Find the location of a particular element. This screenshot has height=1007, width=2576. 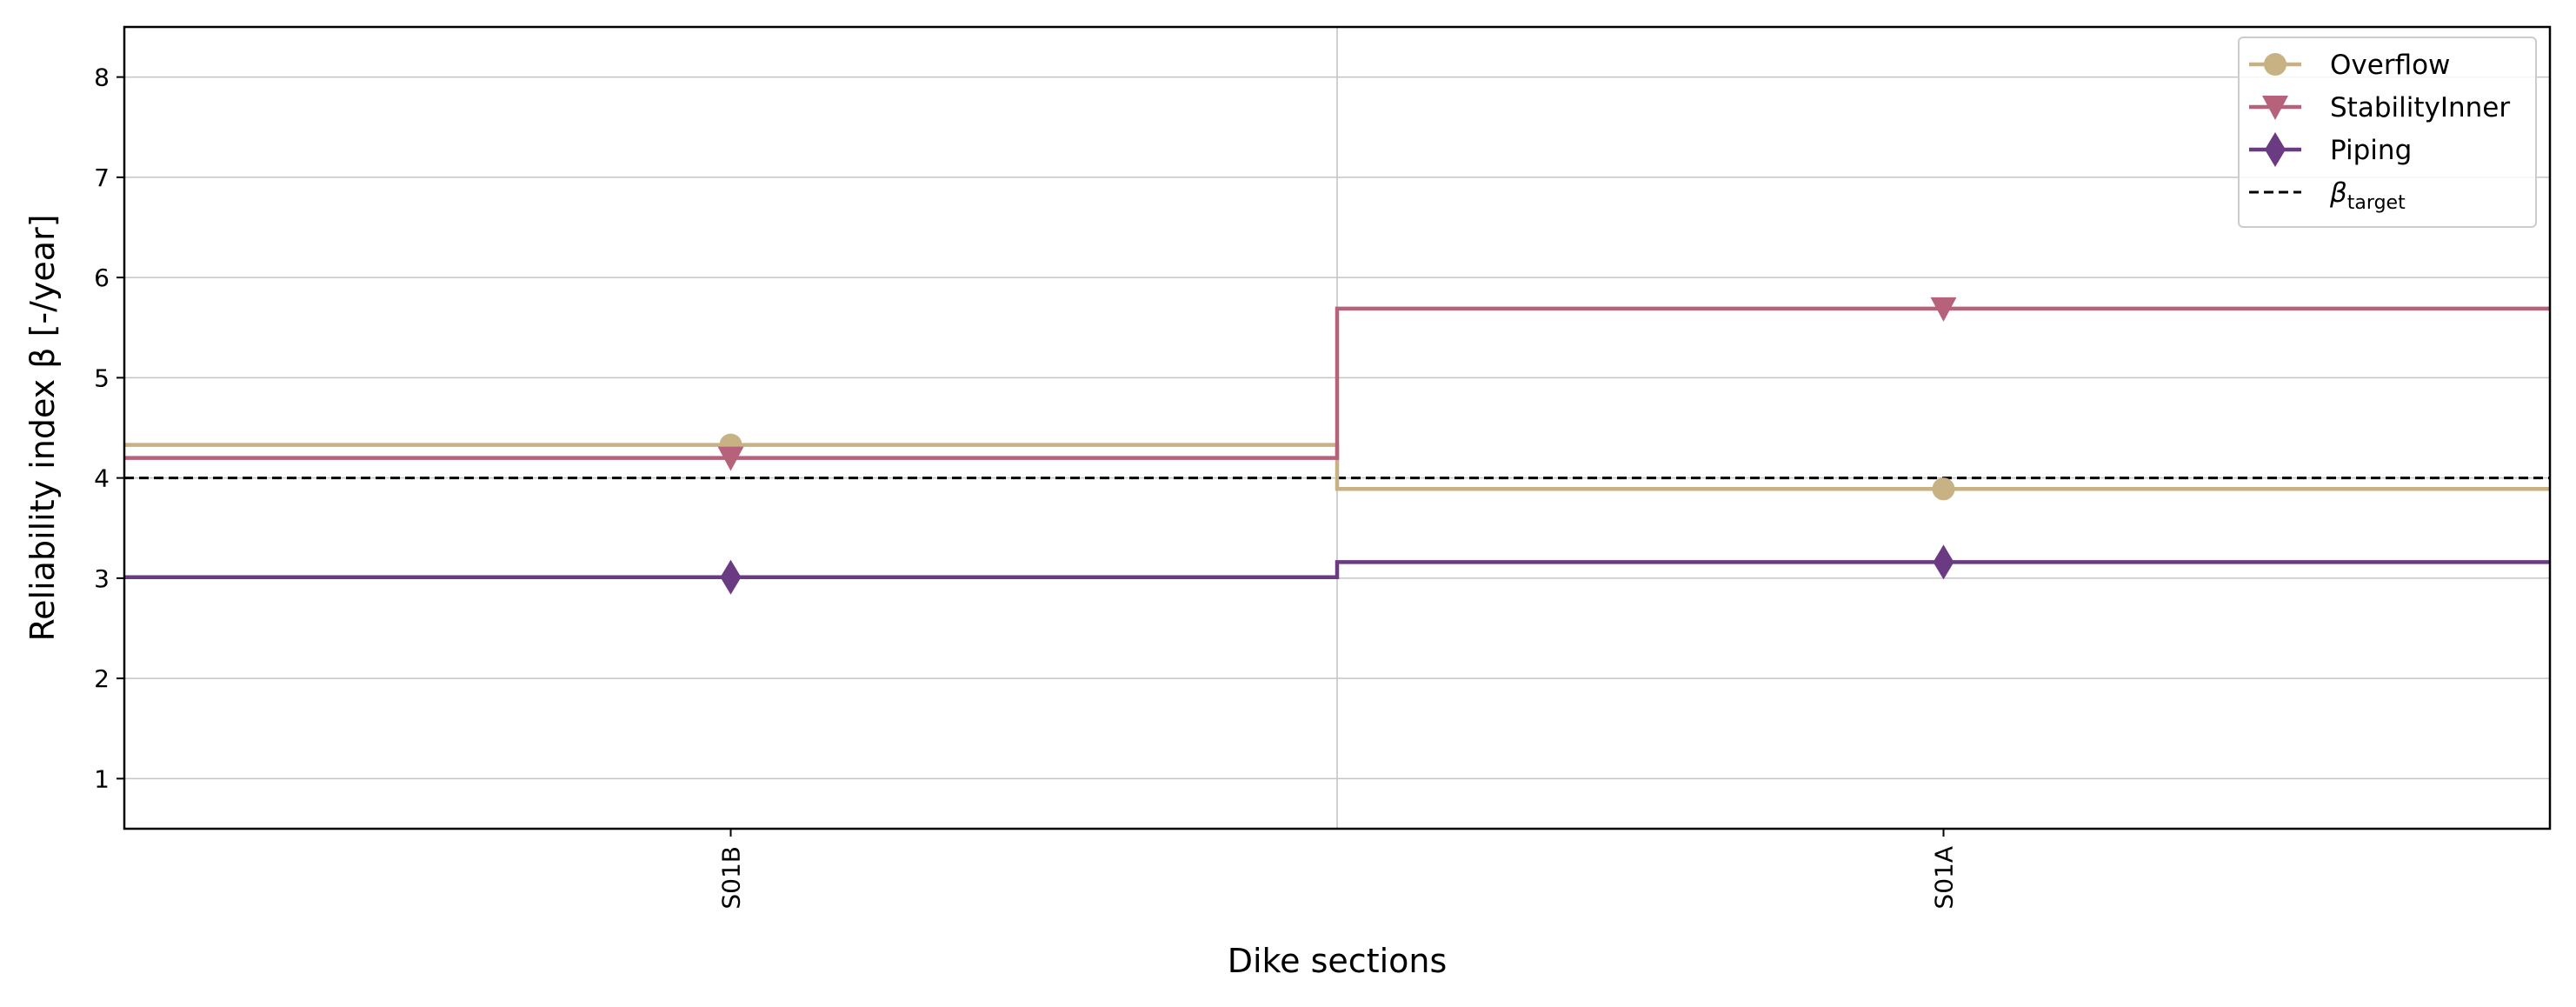

y-tick-label: 1 is located at coordinates (102, 778).